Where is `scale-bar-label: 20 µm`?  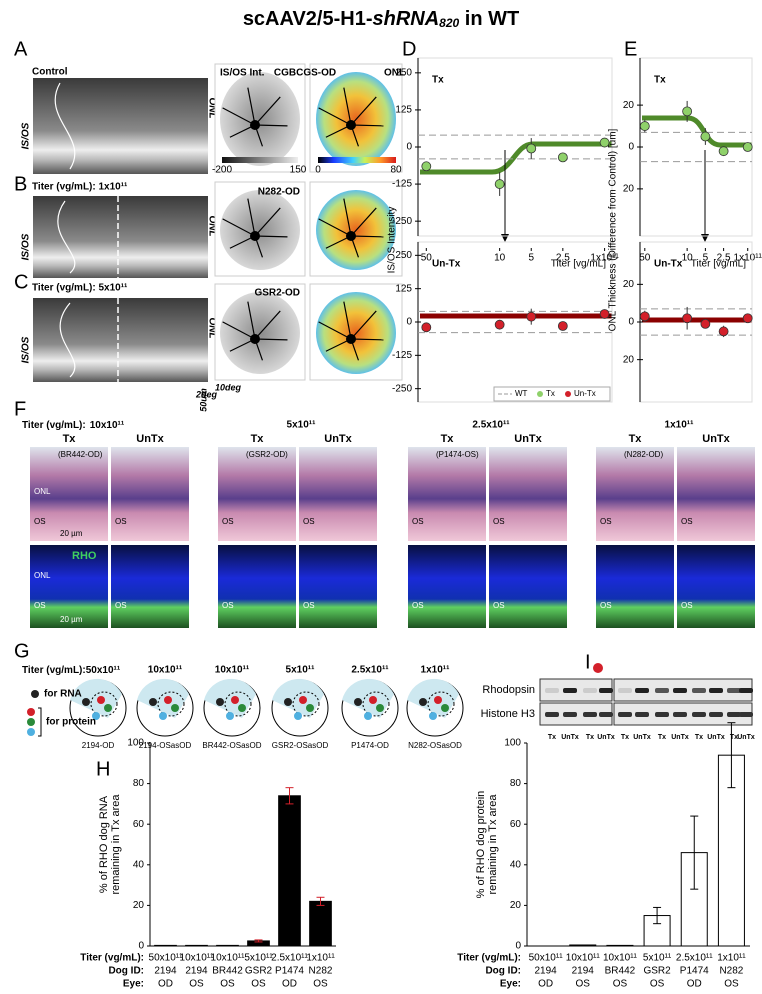 scale-bar-label: 20 µm is located at coordinates (71, 533).